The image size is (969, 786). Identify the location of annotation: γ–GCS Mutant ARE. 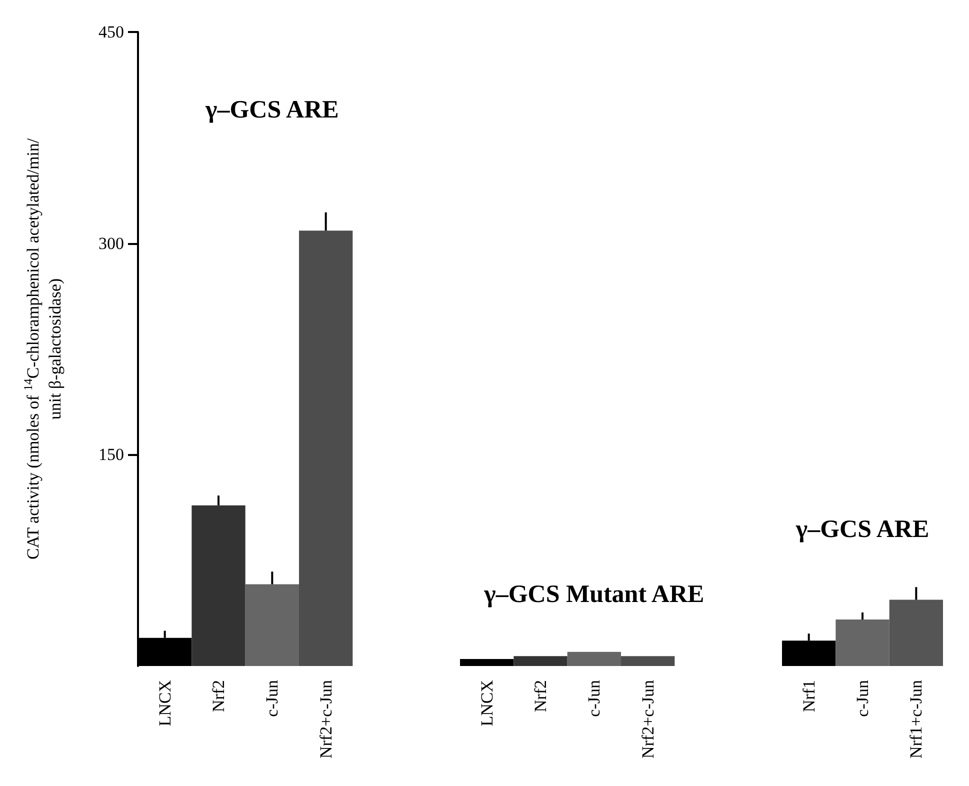
(593, 594).